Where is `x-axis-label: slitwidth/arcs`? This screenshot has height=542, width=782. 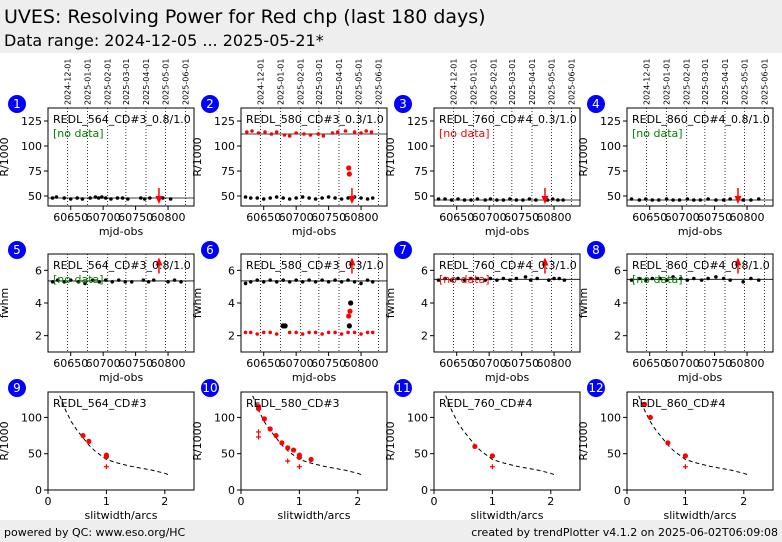
x-axis-label: slitwidth/arcs is located at coordinates (121, 515).